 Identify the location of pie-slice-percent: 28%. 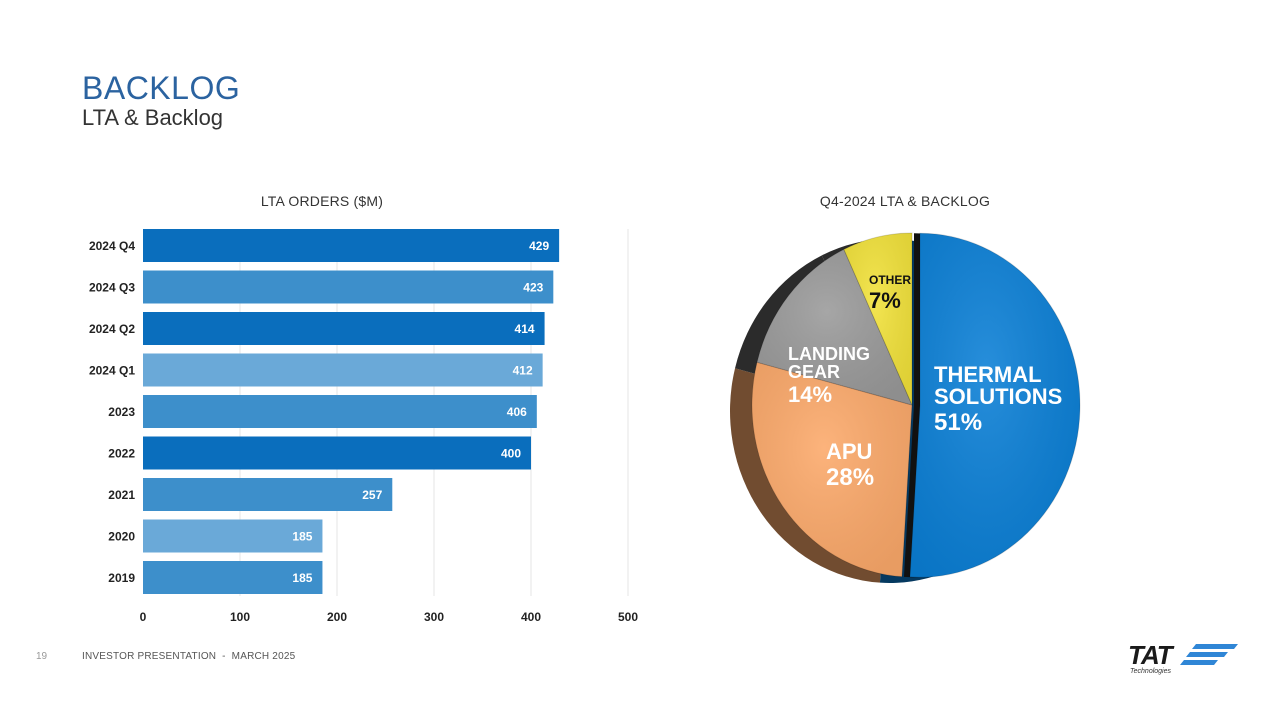
(850, 477).